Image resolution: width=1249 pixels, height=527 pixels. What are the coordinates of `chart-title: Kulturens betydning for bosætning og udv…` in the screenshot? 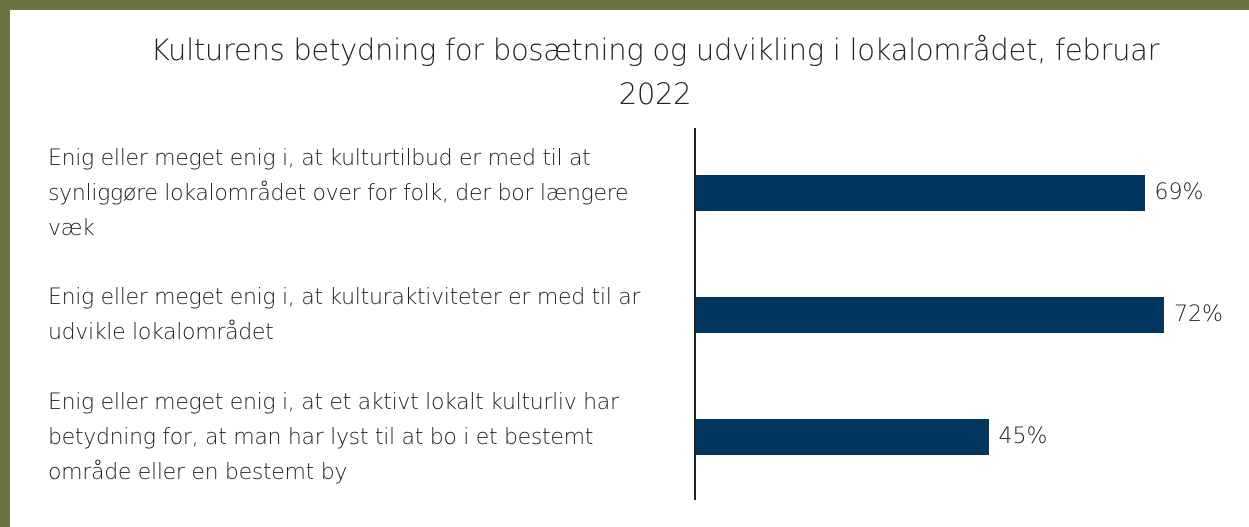 It's located at (655, 72).